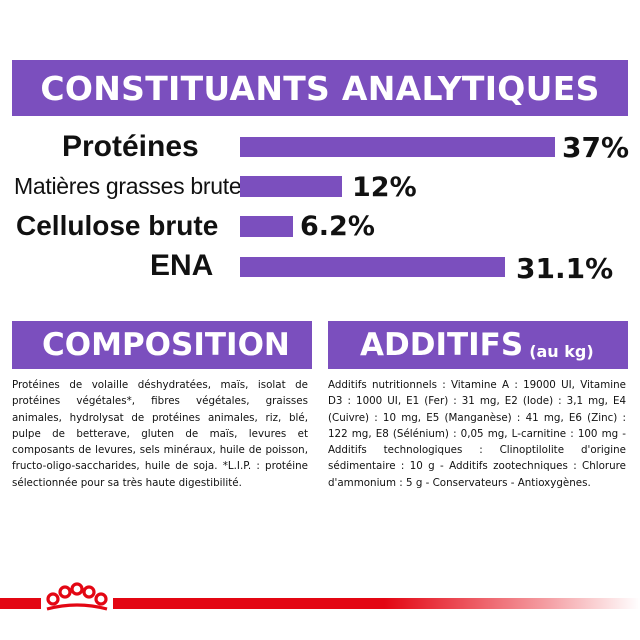 This screenshot has width=640, height=640. What do you see at coordinates (166, 345) in the screenshot?
I see `composition-title: COMPOSITION` at bounding box center [166, 345].